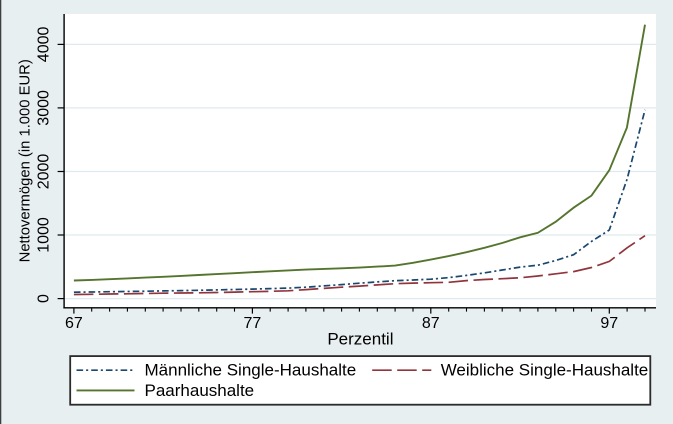 The height and width of the screenshot is (424, 673). Describe the element at coordinates (200, 390) in the screenshot. I see `svg-text: Paarhaushalte` at that location.